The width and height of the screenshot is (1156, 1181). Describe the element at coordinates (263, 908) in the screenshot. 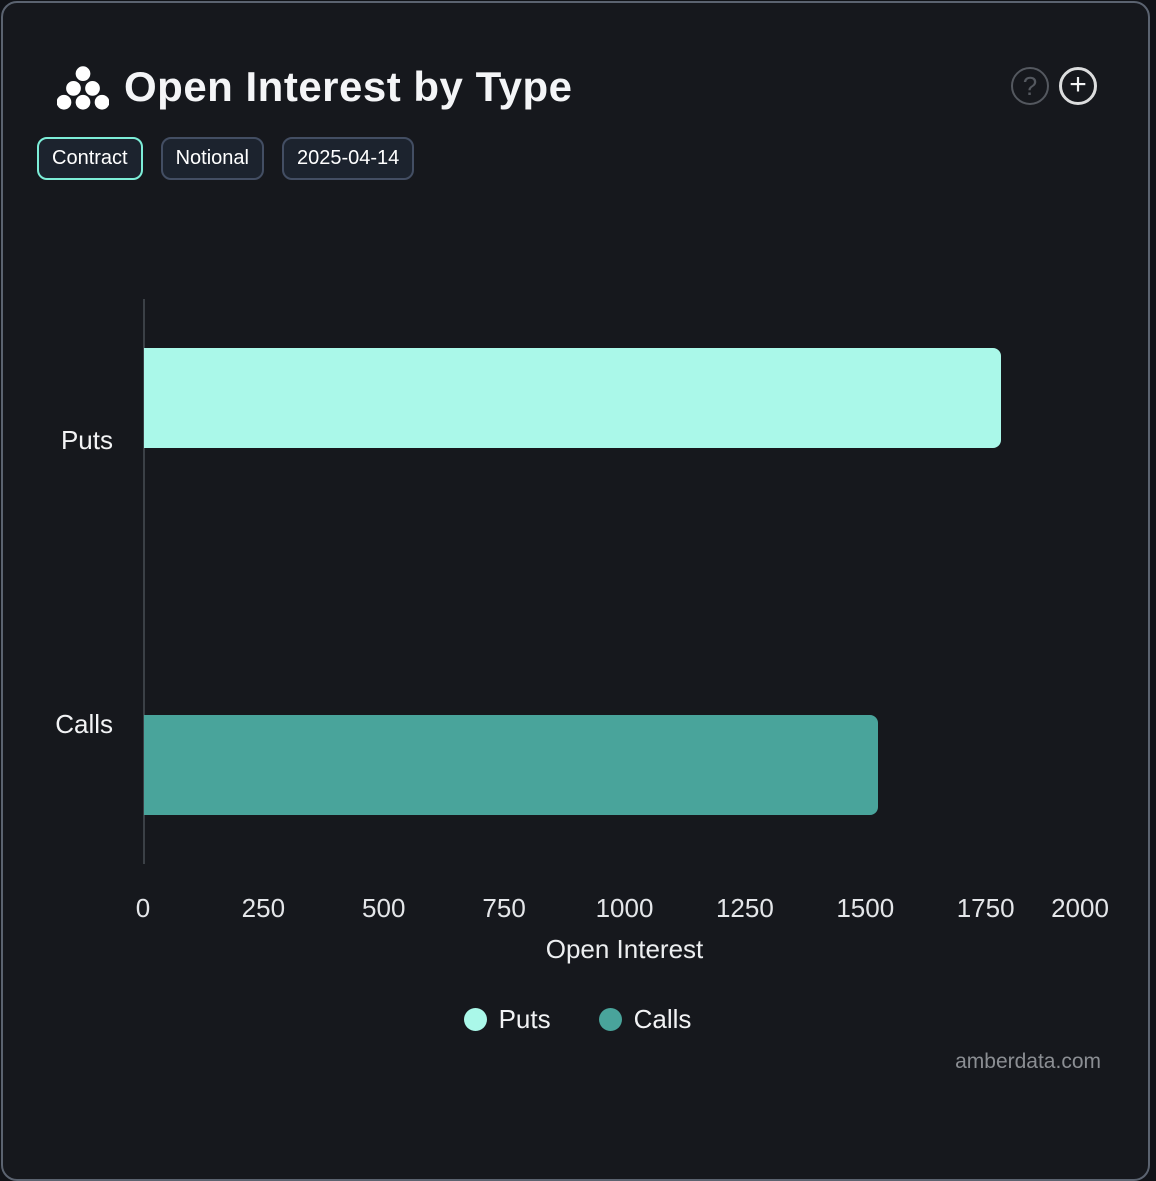

I see `x-tick-label: 250` at that location.